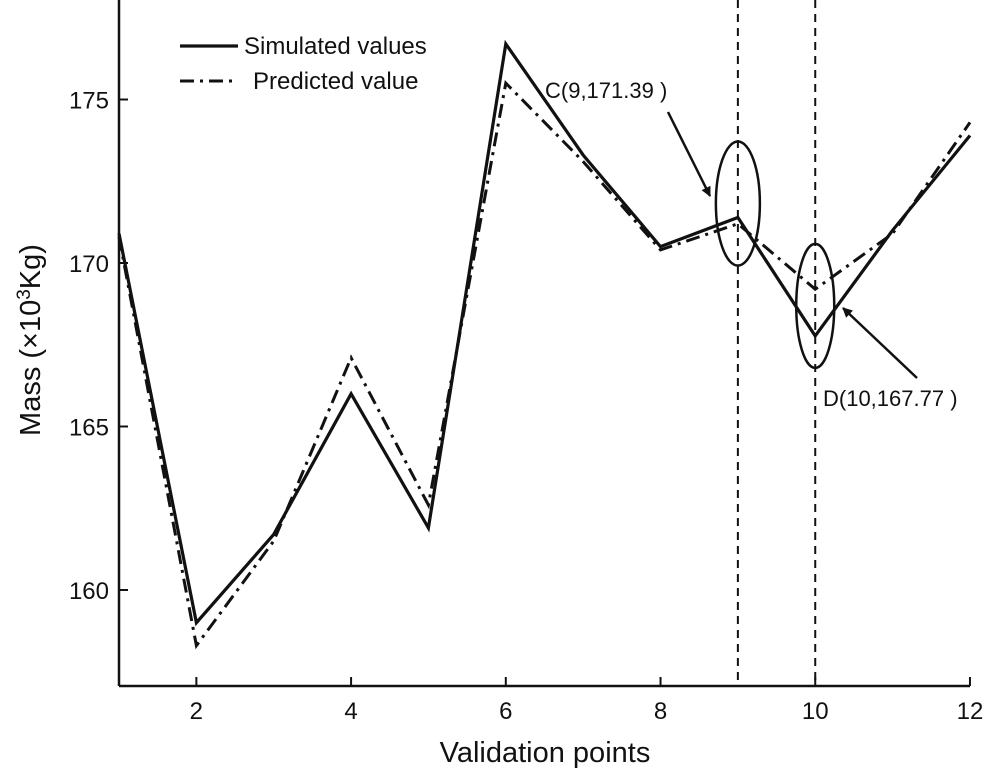  I want to click on y-tick-label: 175, so click(89, 101).